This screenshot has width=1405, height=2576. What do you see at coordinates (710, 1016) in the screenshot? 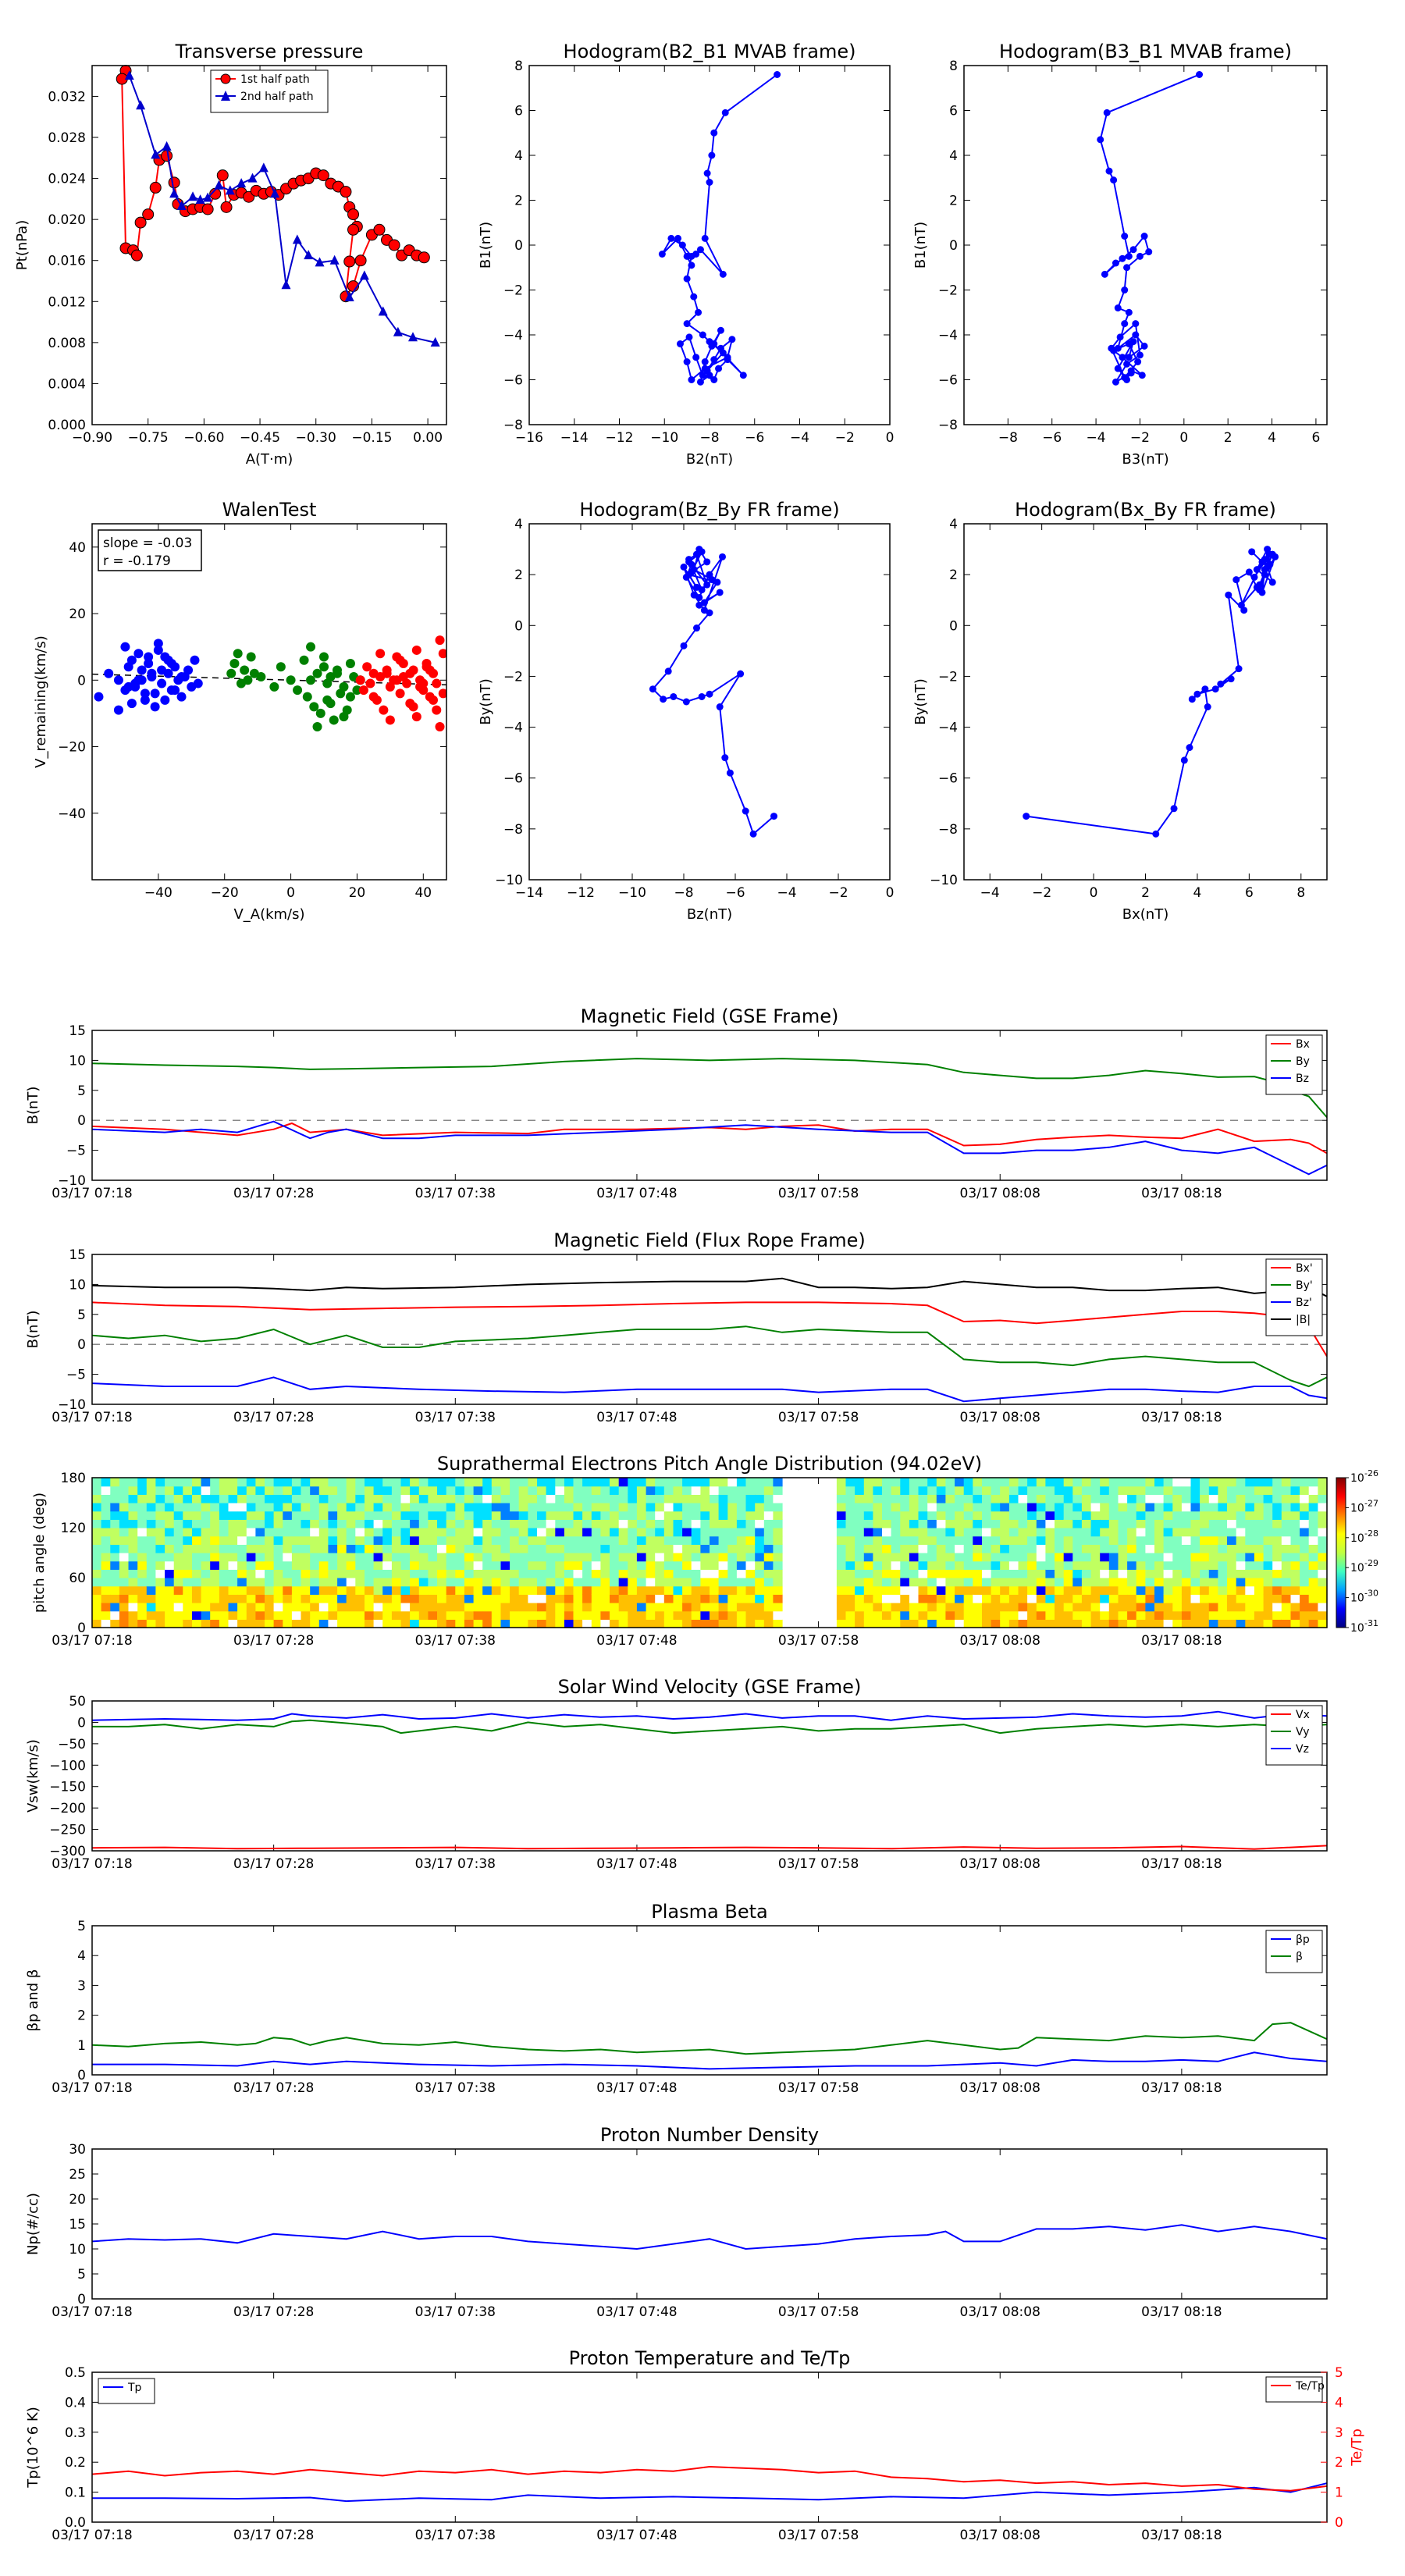
I see `chart-title: Magnetic Field (GSE Frame)` at bounding box center [710, 1016].